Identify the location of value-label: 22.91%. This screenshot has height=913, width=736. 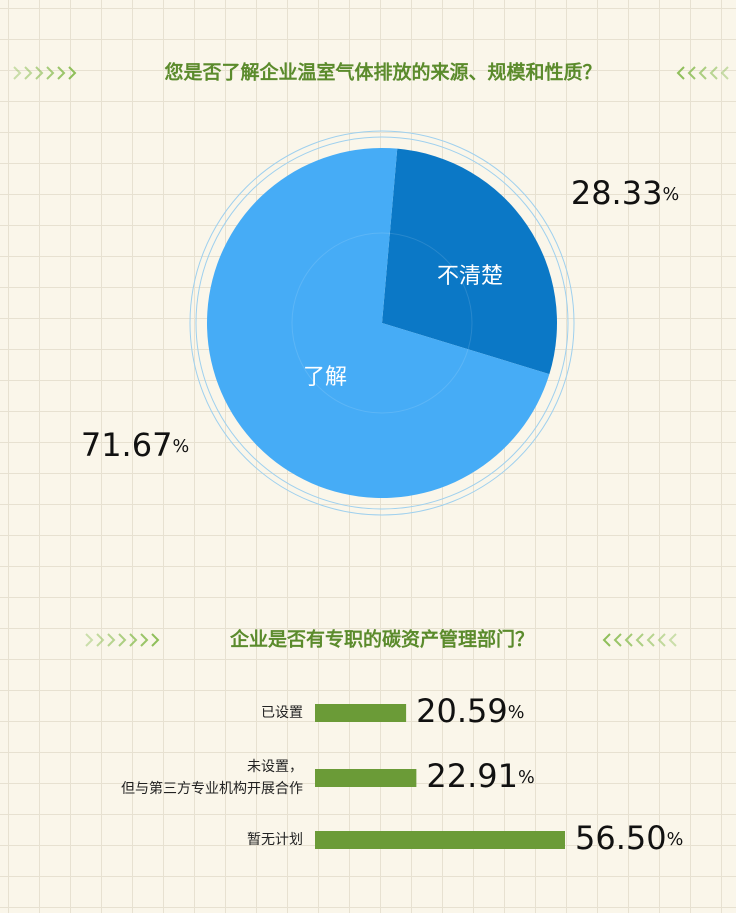
(480, 776).